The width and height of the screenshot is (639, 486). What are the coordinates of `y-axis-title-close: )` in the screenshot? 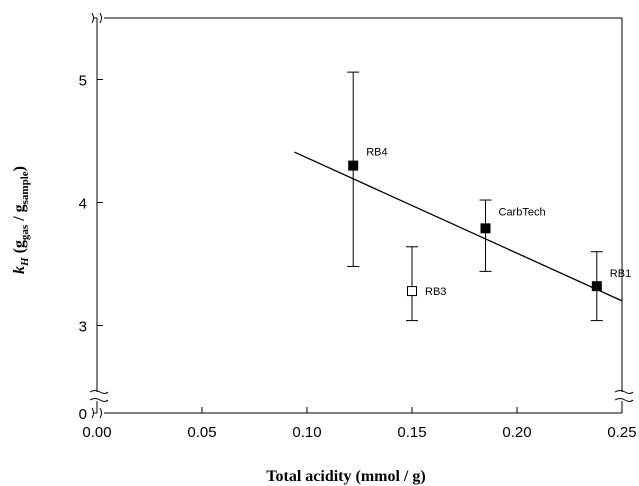 It's located at (19, 168).